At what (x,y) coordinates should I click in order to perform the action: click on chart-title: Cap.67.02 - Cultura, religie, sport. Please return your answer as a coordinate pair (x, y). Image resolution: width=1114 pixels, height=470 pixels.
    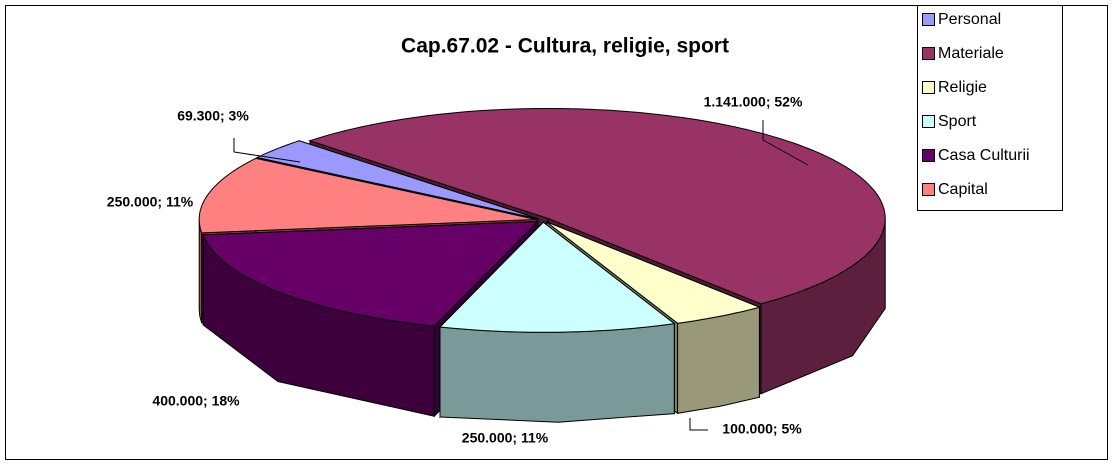
    Looking at the image, I should click on (565, 46).